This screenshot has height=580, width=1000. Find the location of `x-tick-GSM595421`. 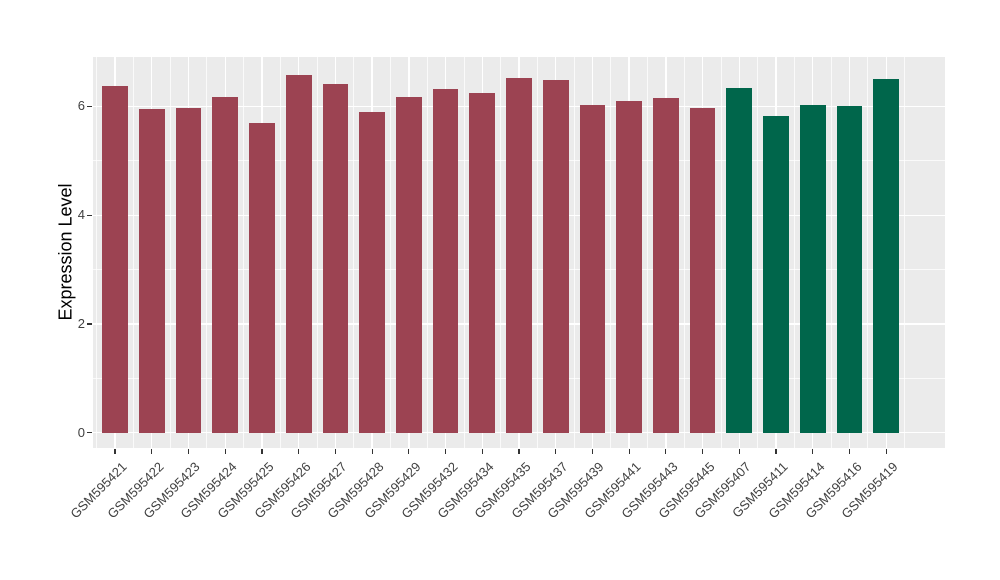

x-tick-GSM595421 is located at coordinates (115, 451).